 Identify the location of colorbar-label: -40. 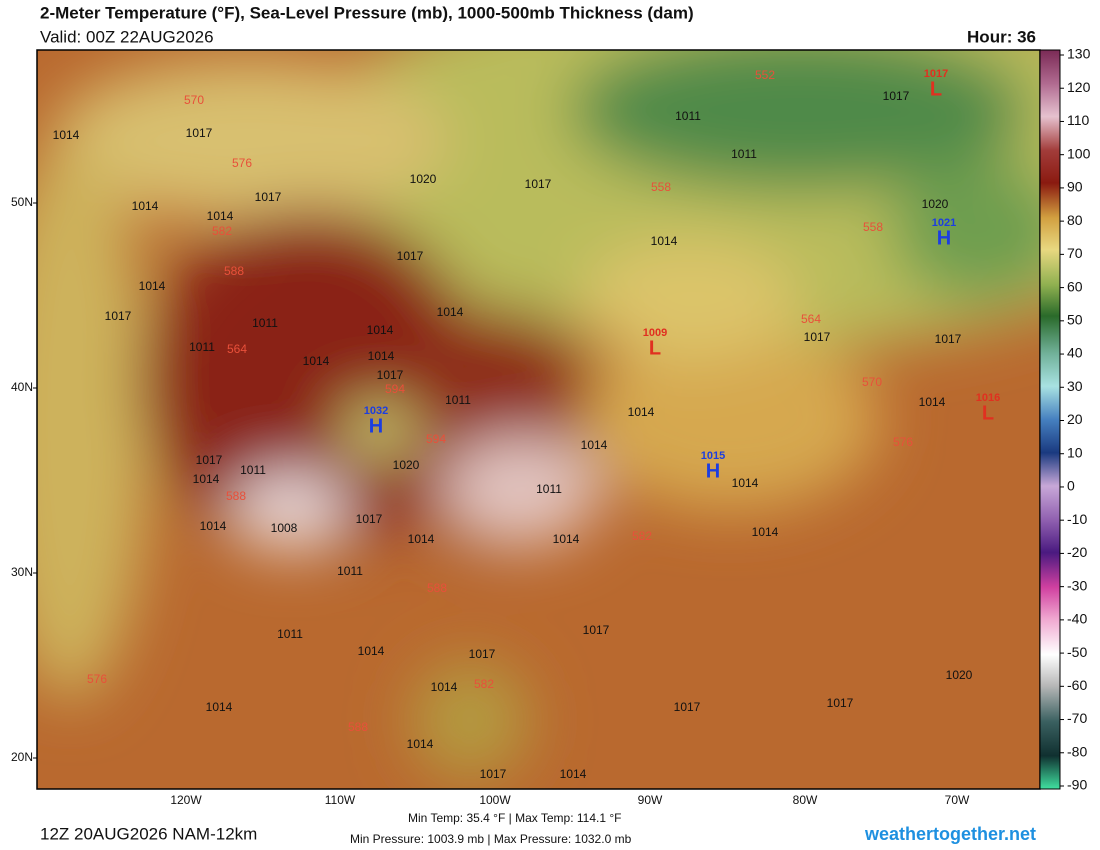
(1077, 619).